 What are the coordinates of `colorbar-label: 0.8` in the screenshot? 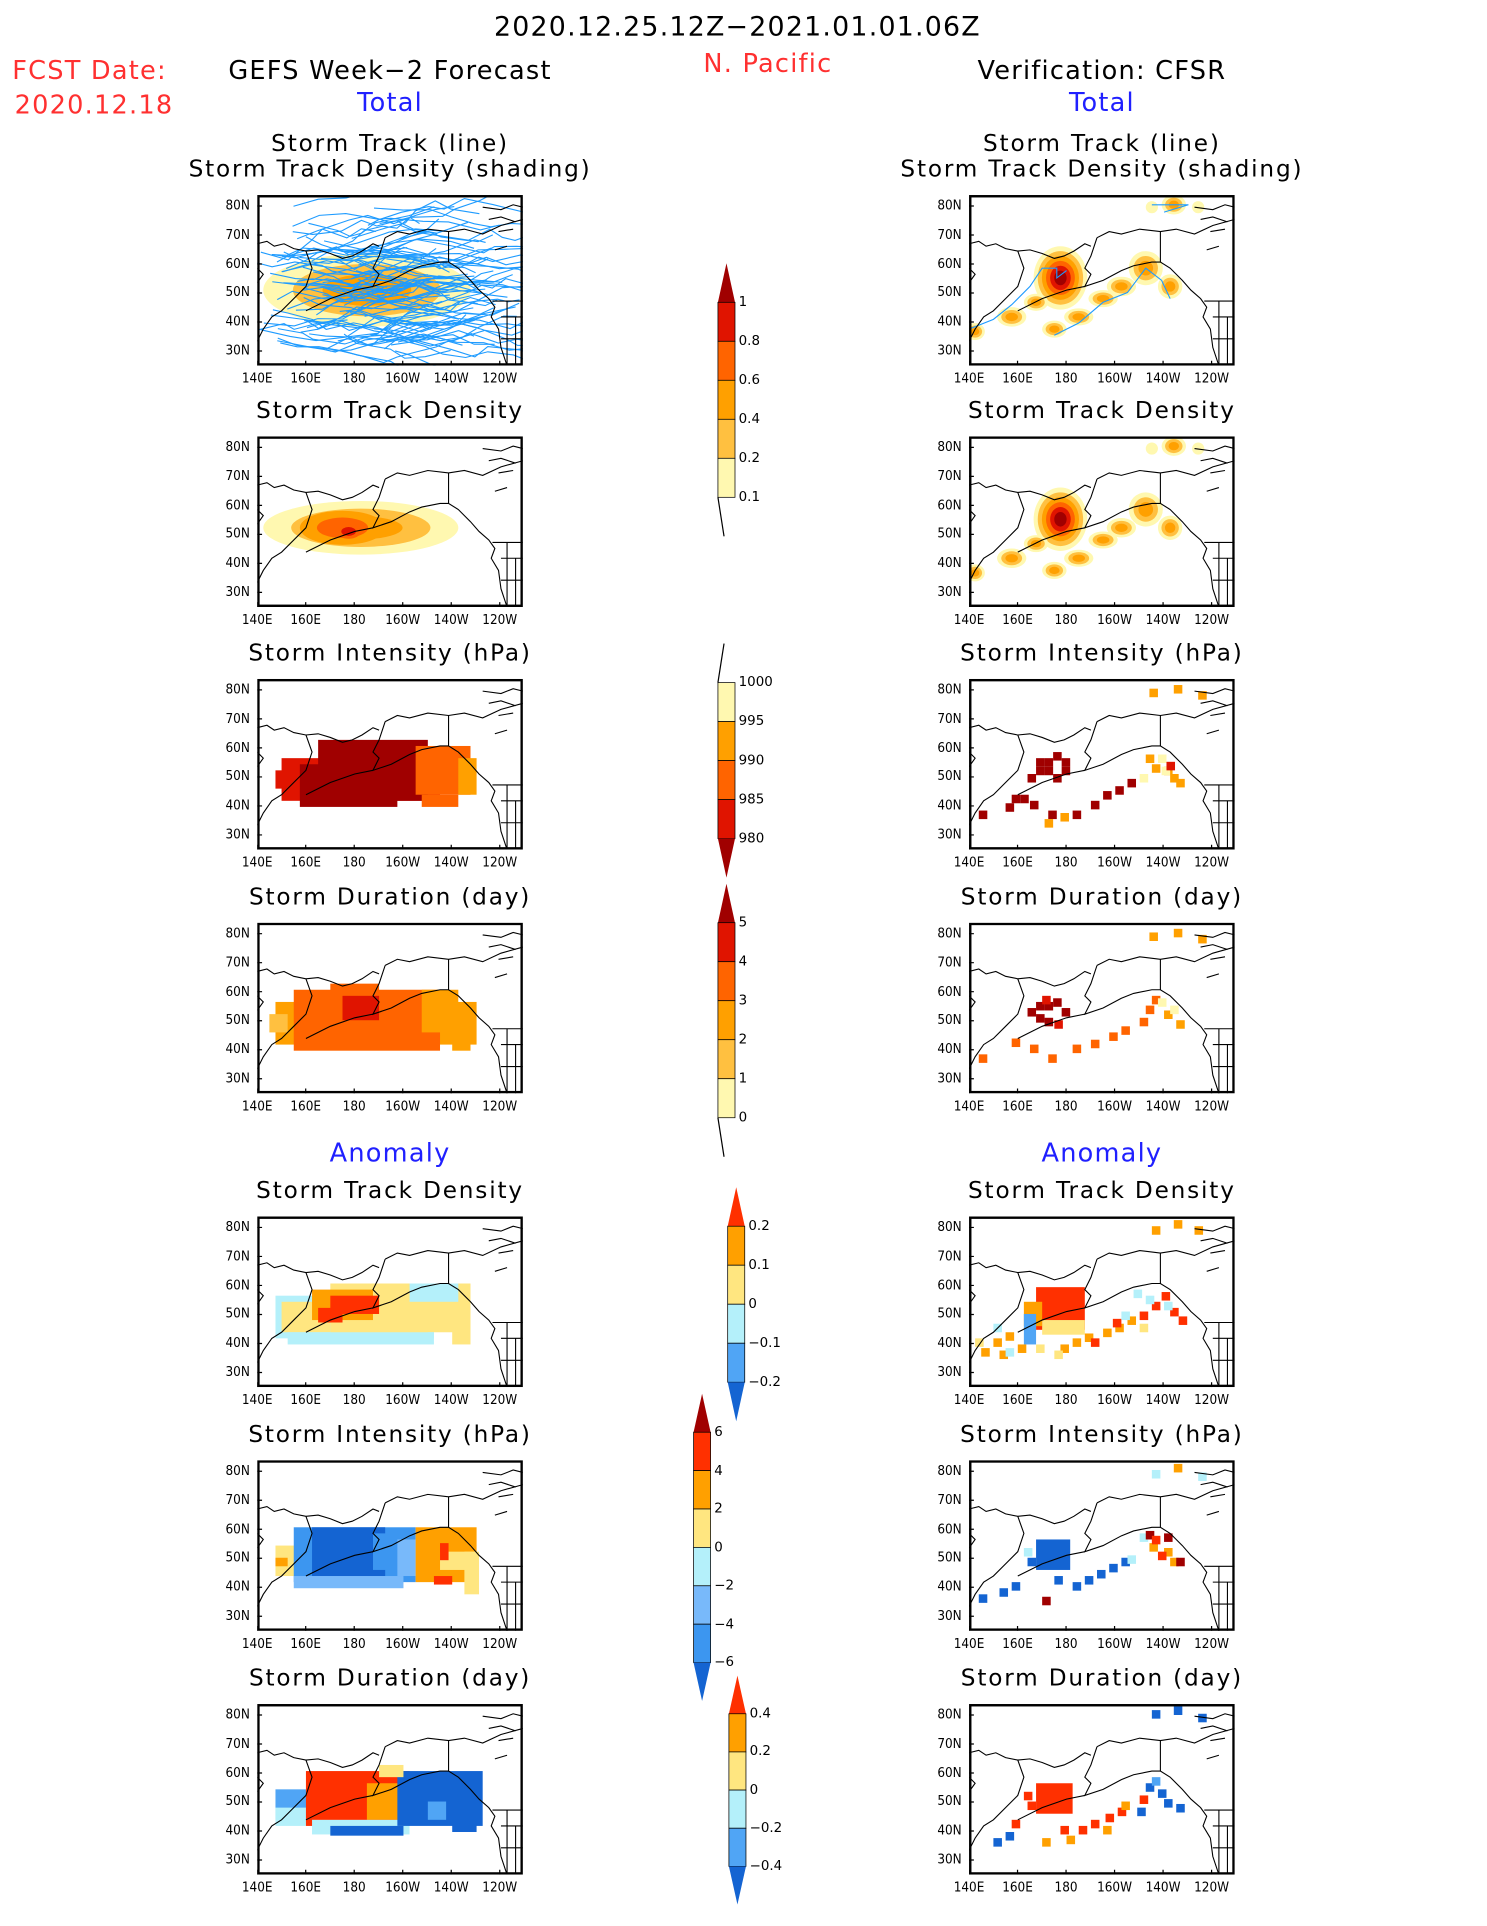 It's located at (749, 340).